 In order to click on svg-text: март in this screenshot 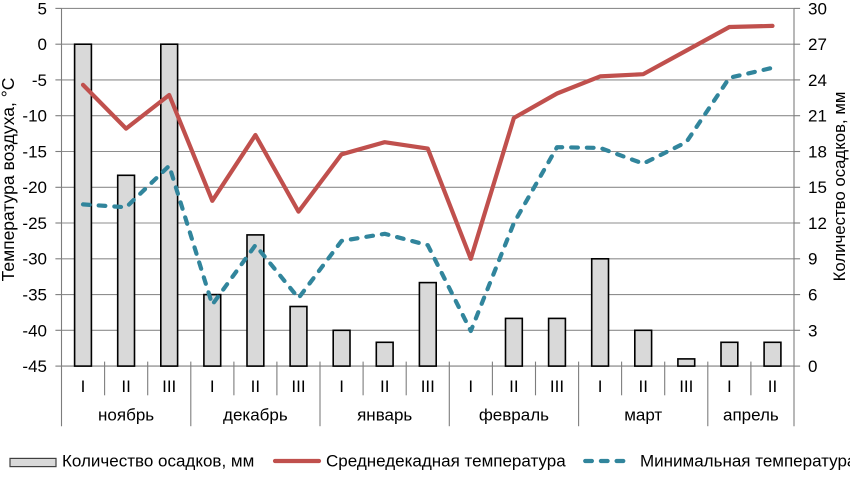, I will do `click(643, 414)`.